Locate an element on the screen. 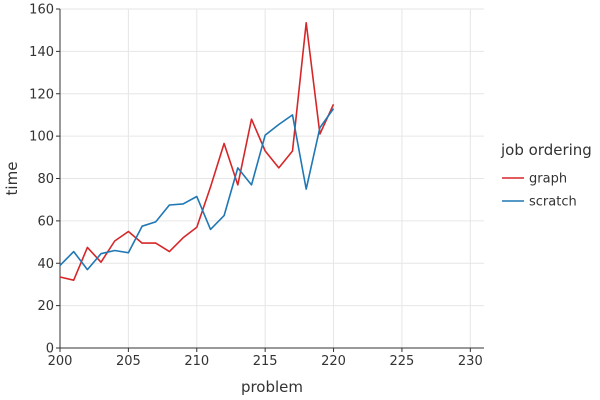 The width and height of the screenshot is (600, 400). x-tick-label: 215 is located at coordinates (265, 361).